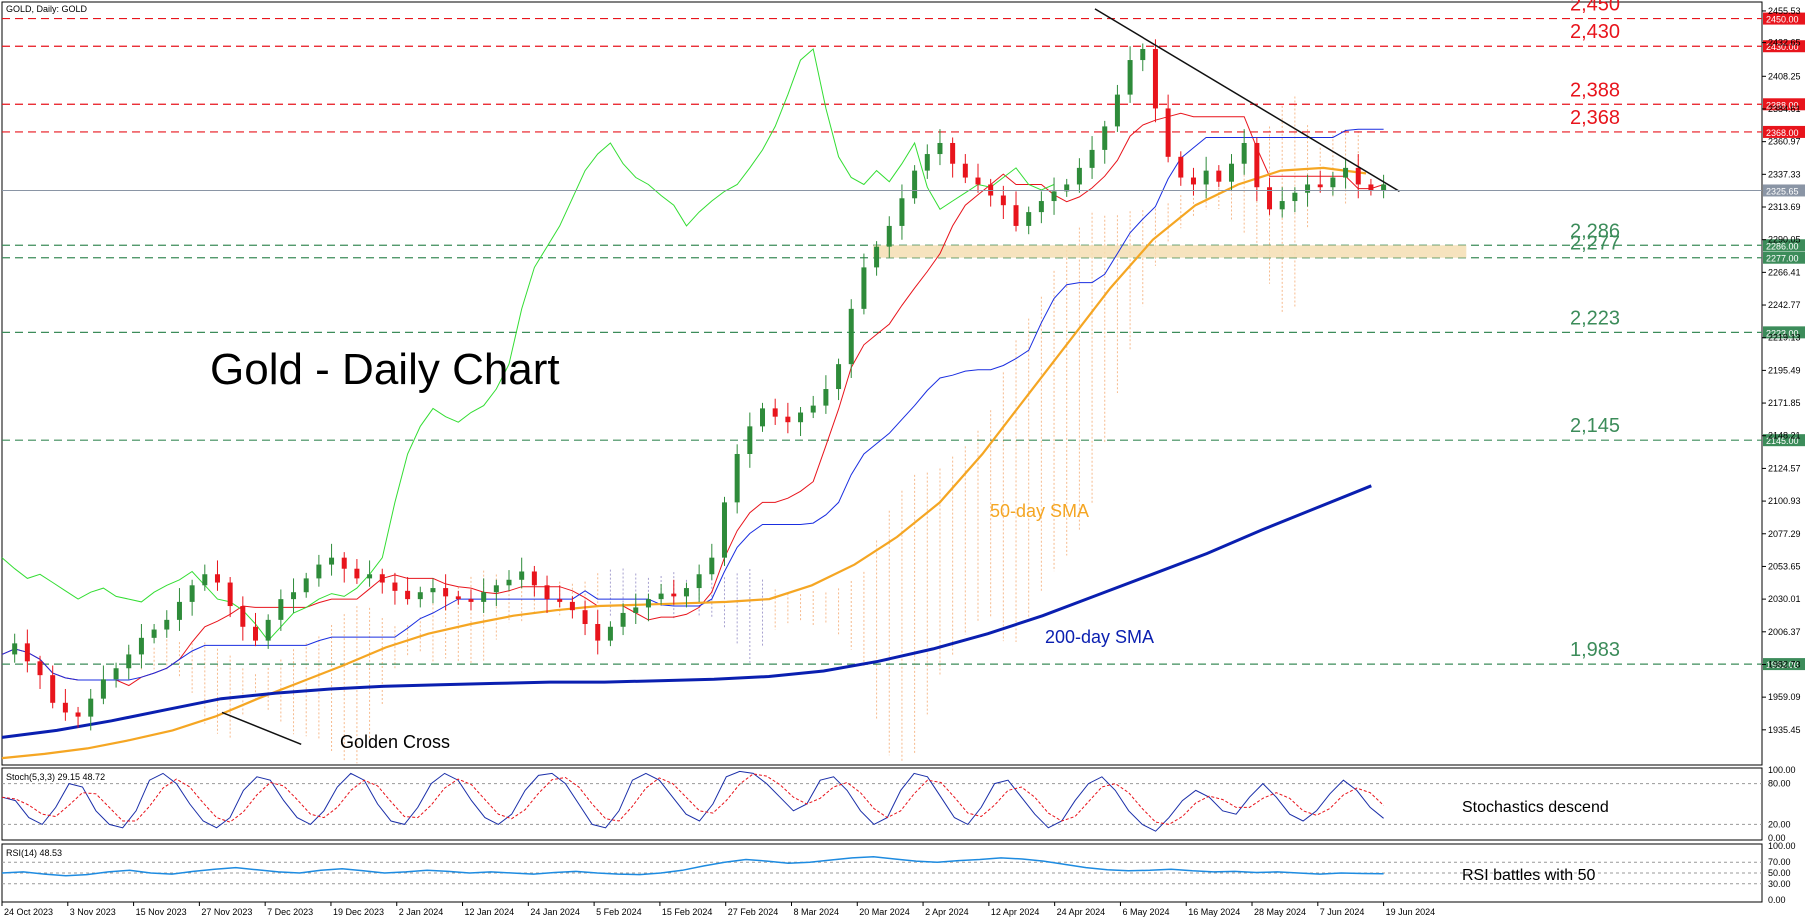 The height and width of the screenshot is (919, 1808). Describe the element at coordinates (1779, 824) in the screenshot. I see `stoch-tick-label: 20.00` at that location.